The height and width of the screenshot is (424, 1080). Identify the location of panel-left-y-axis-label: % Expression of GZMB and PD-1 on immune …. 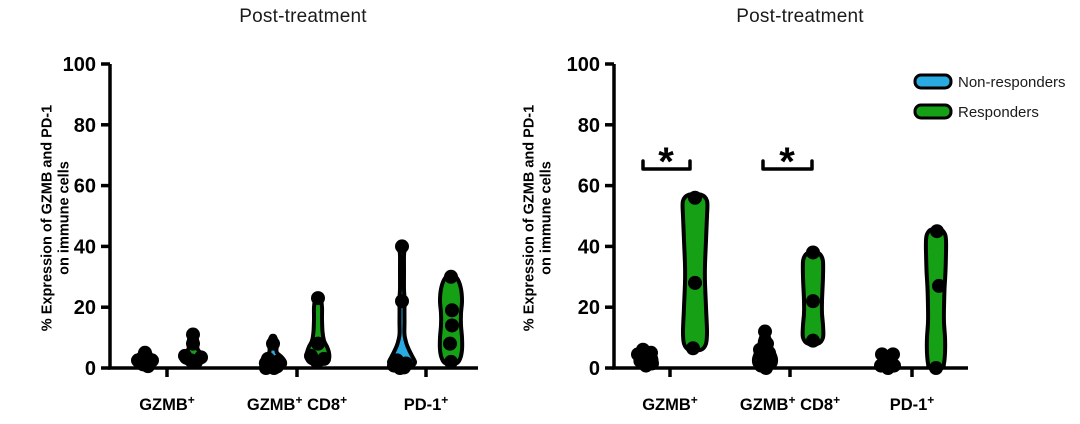
(56, 218).